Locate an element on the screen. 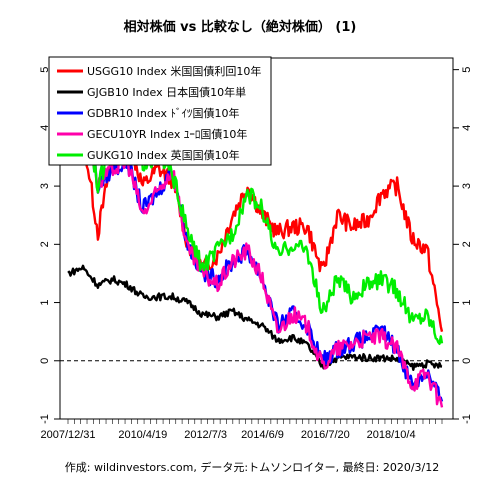  y-tick-label-right: -1 is located at coordinates (467, 419).